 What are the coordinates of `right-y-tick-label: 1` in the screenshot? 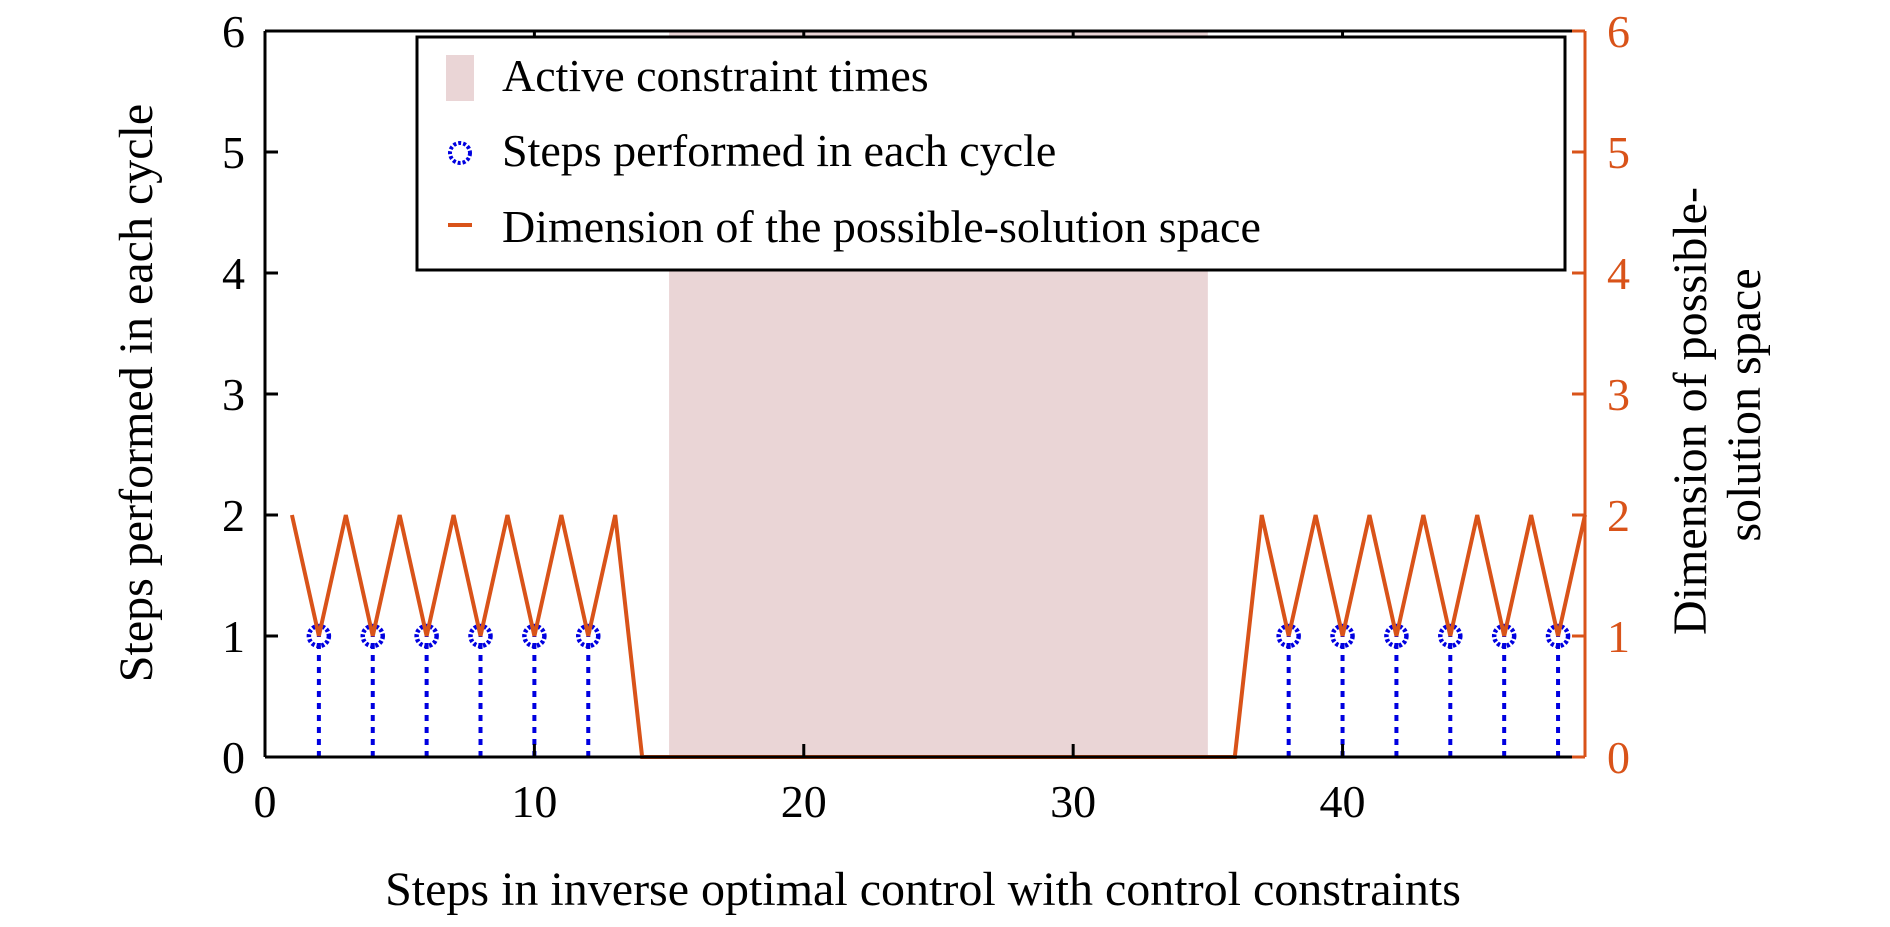 It's located at (1618, 636).